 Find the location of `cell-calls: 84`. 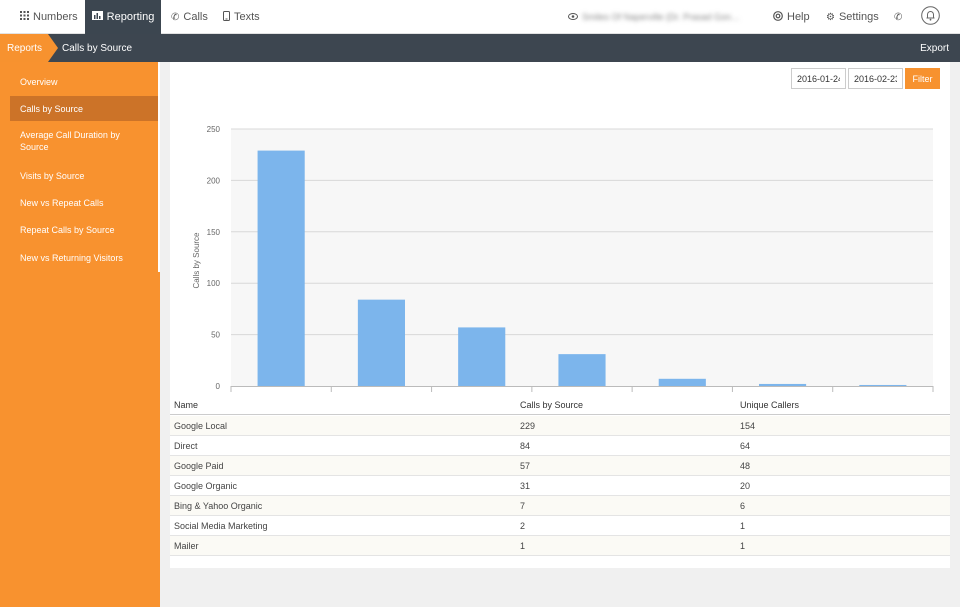

cell-calls: 84 is located at coordinates (525, 446).